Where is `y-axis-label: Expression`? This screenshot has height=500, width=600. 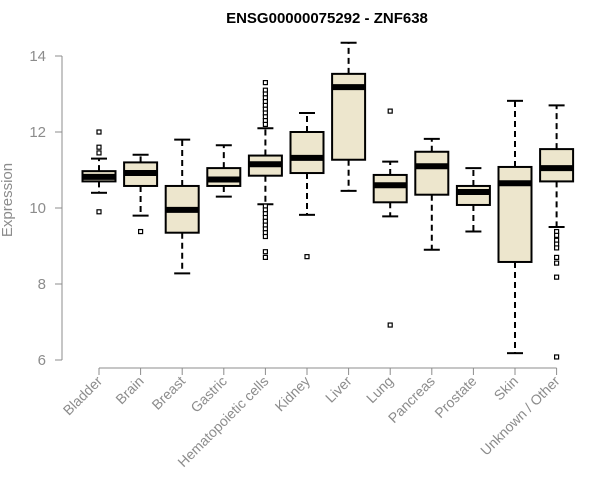 y-axis-label: Expression is located at coordinates (8, 200).